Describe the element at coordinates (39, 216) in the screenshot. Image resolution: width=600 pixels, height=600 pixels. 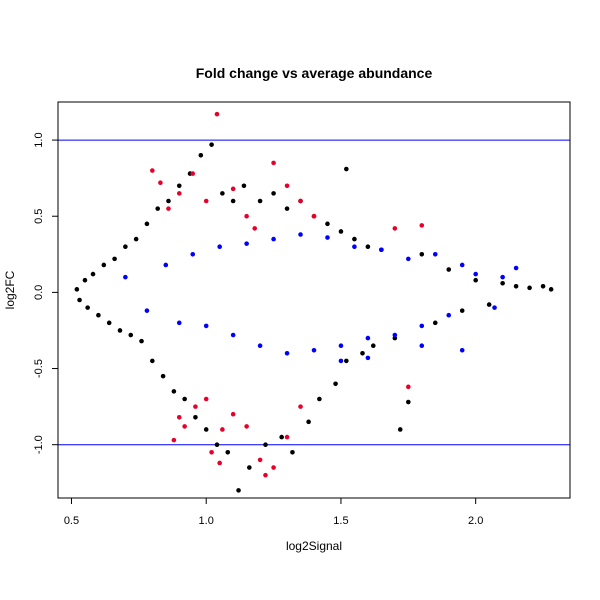
I see `y-tick-label: 0.5` at that location.